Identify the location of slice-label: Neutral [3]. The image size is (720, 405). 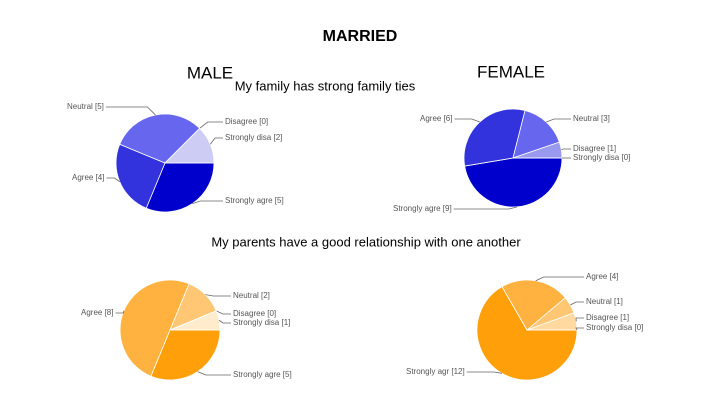
(591, 118).